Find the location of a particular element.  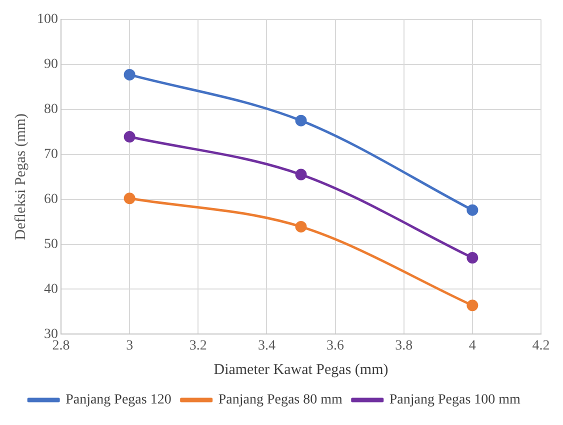

y-tick-label: 70 is located at coordinates (51, 154).